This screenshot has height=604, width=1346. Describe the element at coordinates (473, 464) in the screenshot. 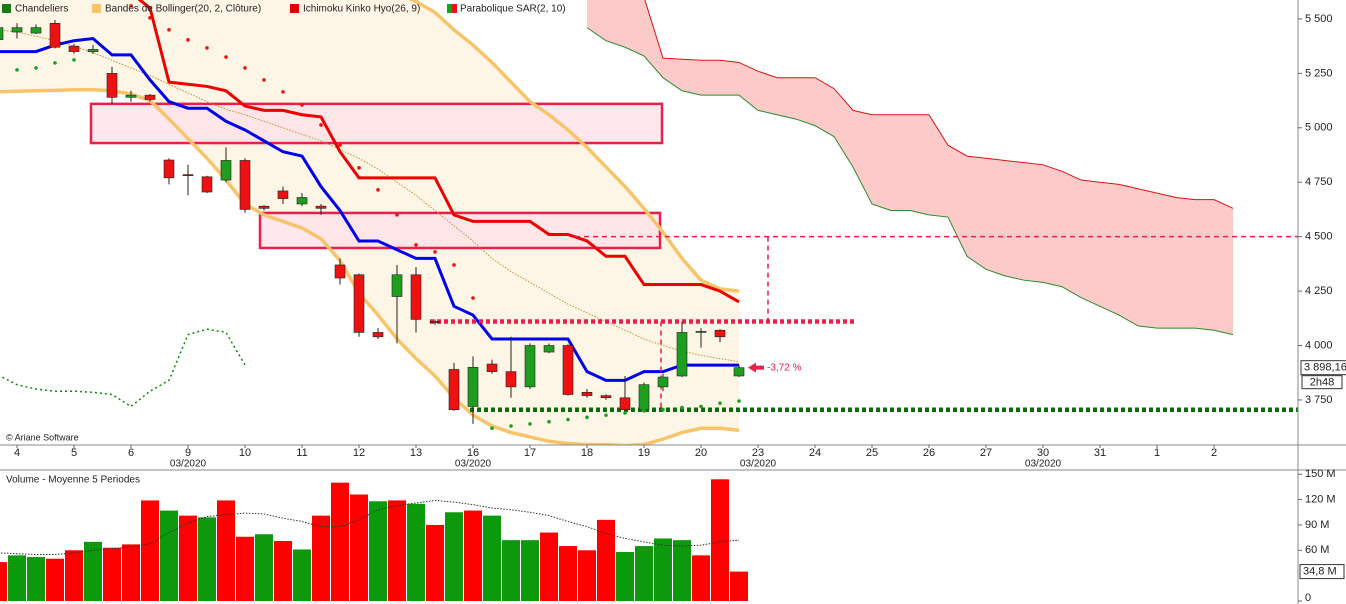

I see `x-period-label: 03/2020` at that location.